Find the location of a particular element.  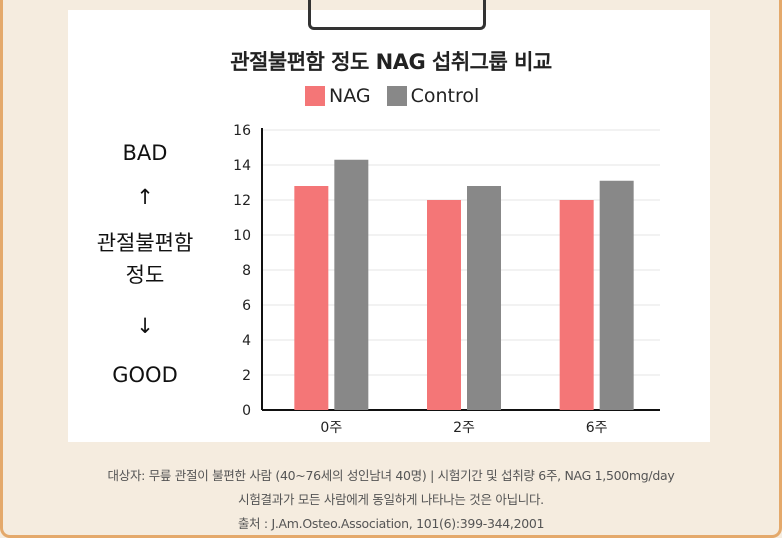

y-tick-label: 12 is located at coordinates (242, 201).